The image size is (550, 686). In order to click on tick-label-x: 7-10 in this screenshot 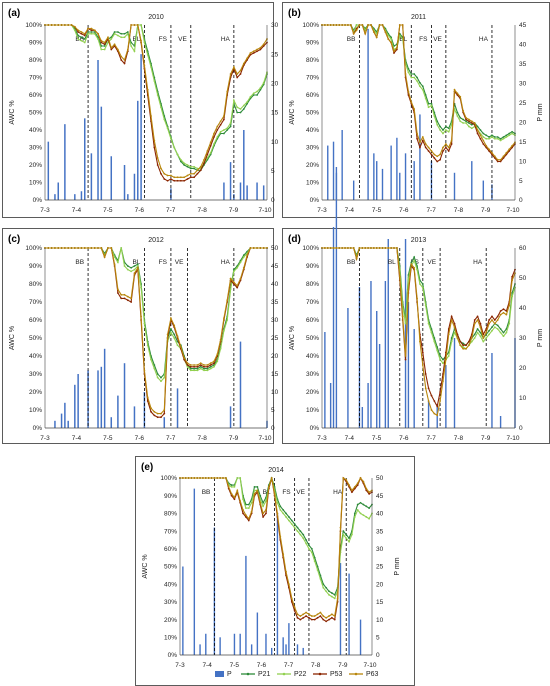, I will do `click(264, 210)`.